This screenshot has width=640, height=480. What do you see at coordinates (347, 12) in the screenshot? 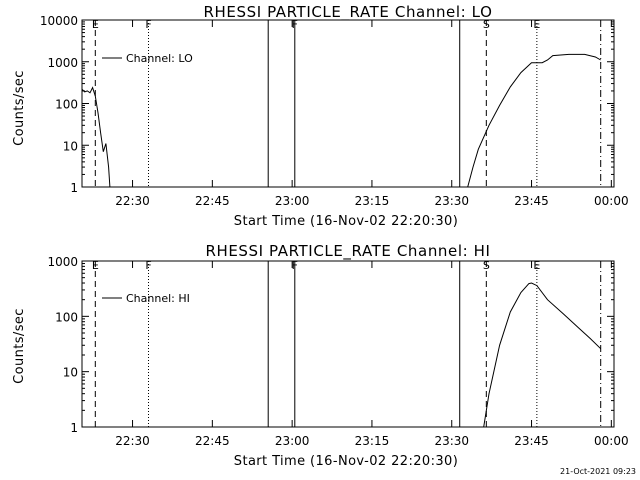
I see `chart-title: RHESSI PARTICLE_RATE Channel: LO` at bounding box center [347, 12].